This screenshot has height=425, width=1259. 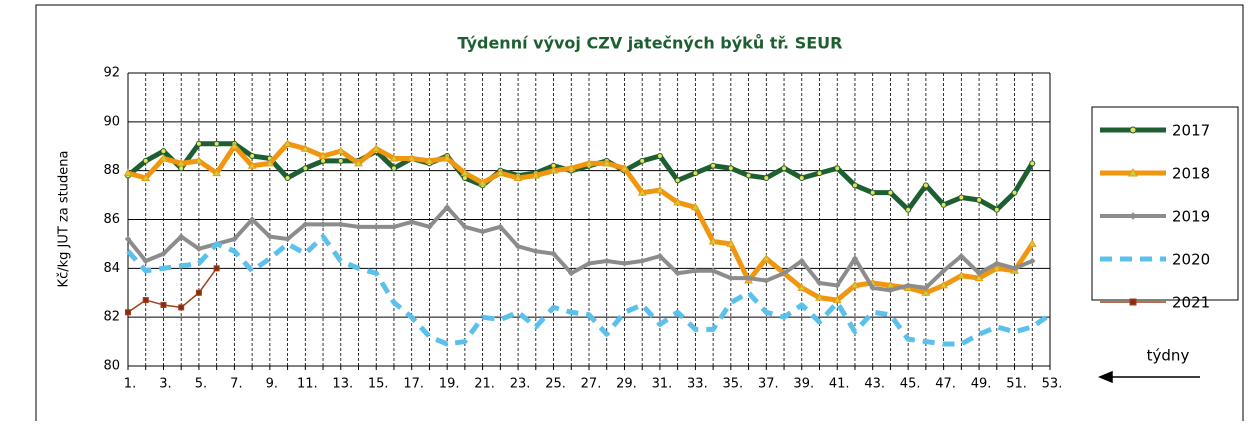 What do you see at coordinates (111, 73) in the screenshot?
I see `y-tick-label: 92` at bounding box center [111, 73].